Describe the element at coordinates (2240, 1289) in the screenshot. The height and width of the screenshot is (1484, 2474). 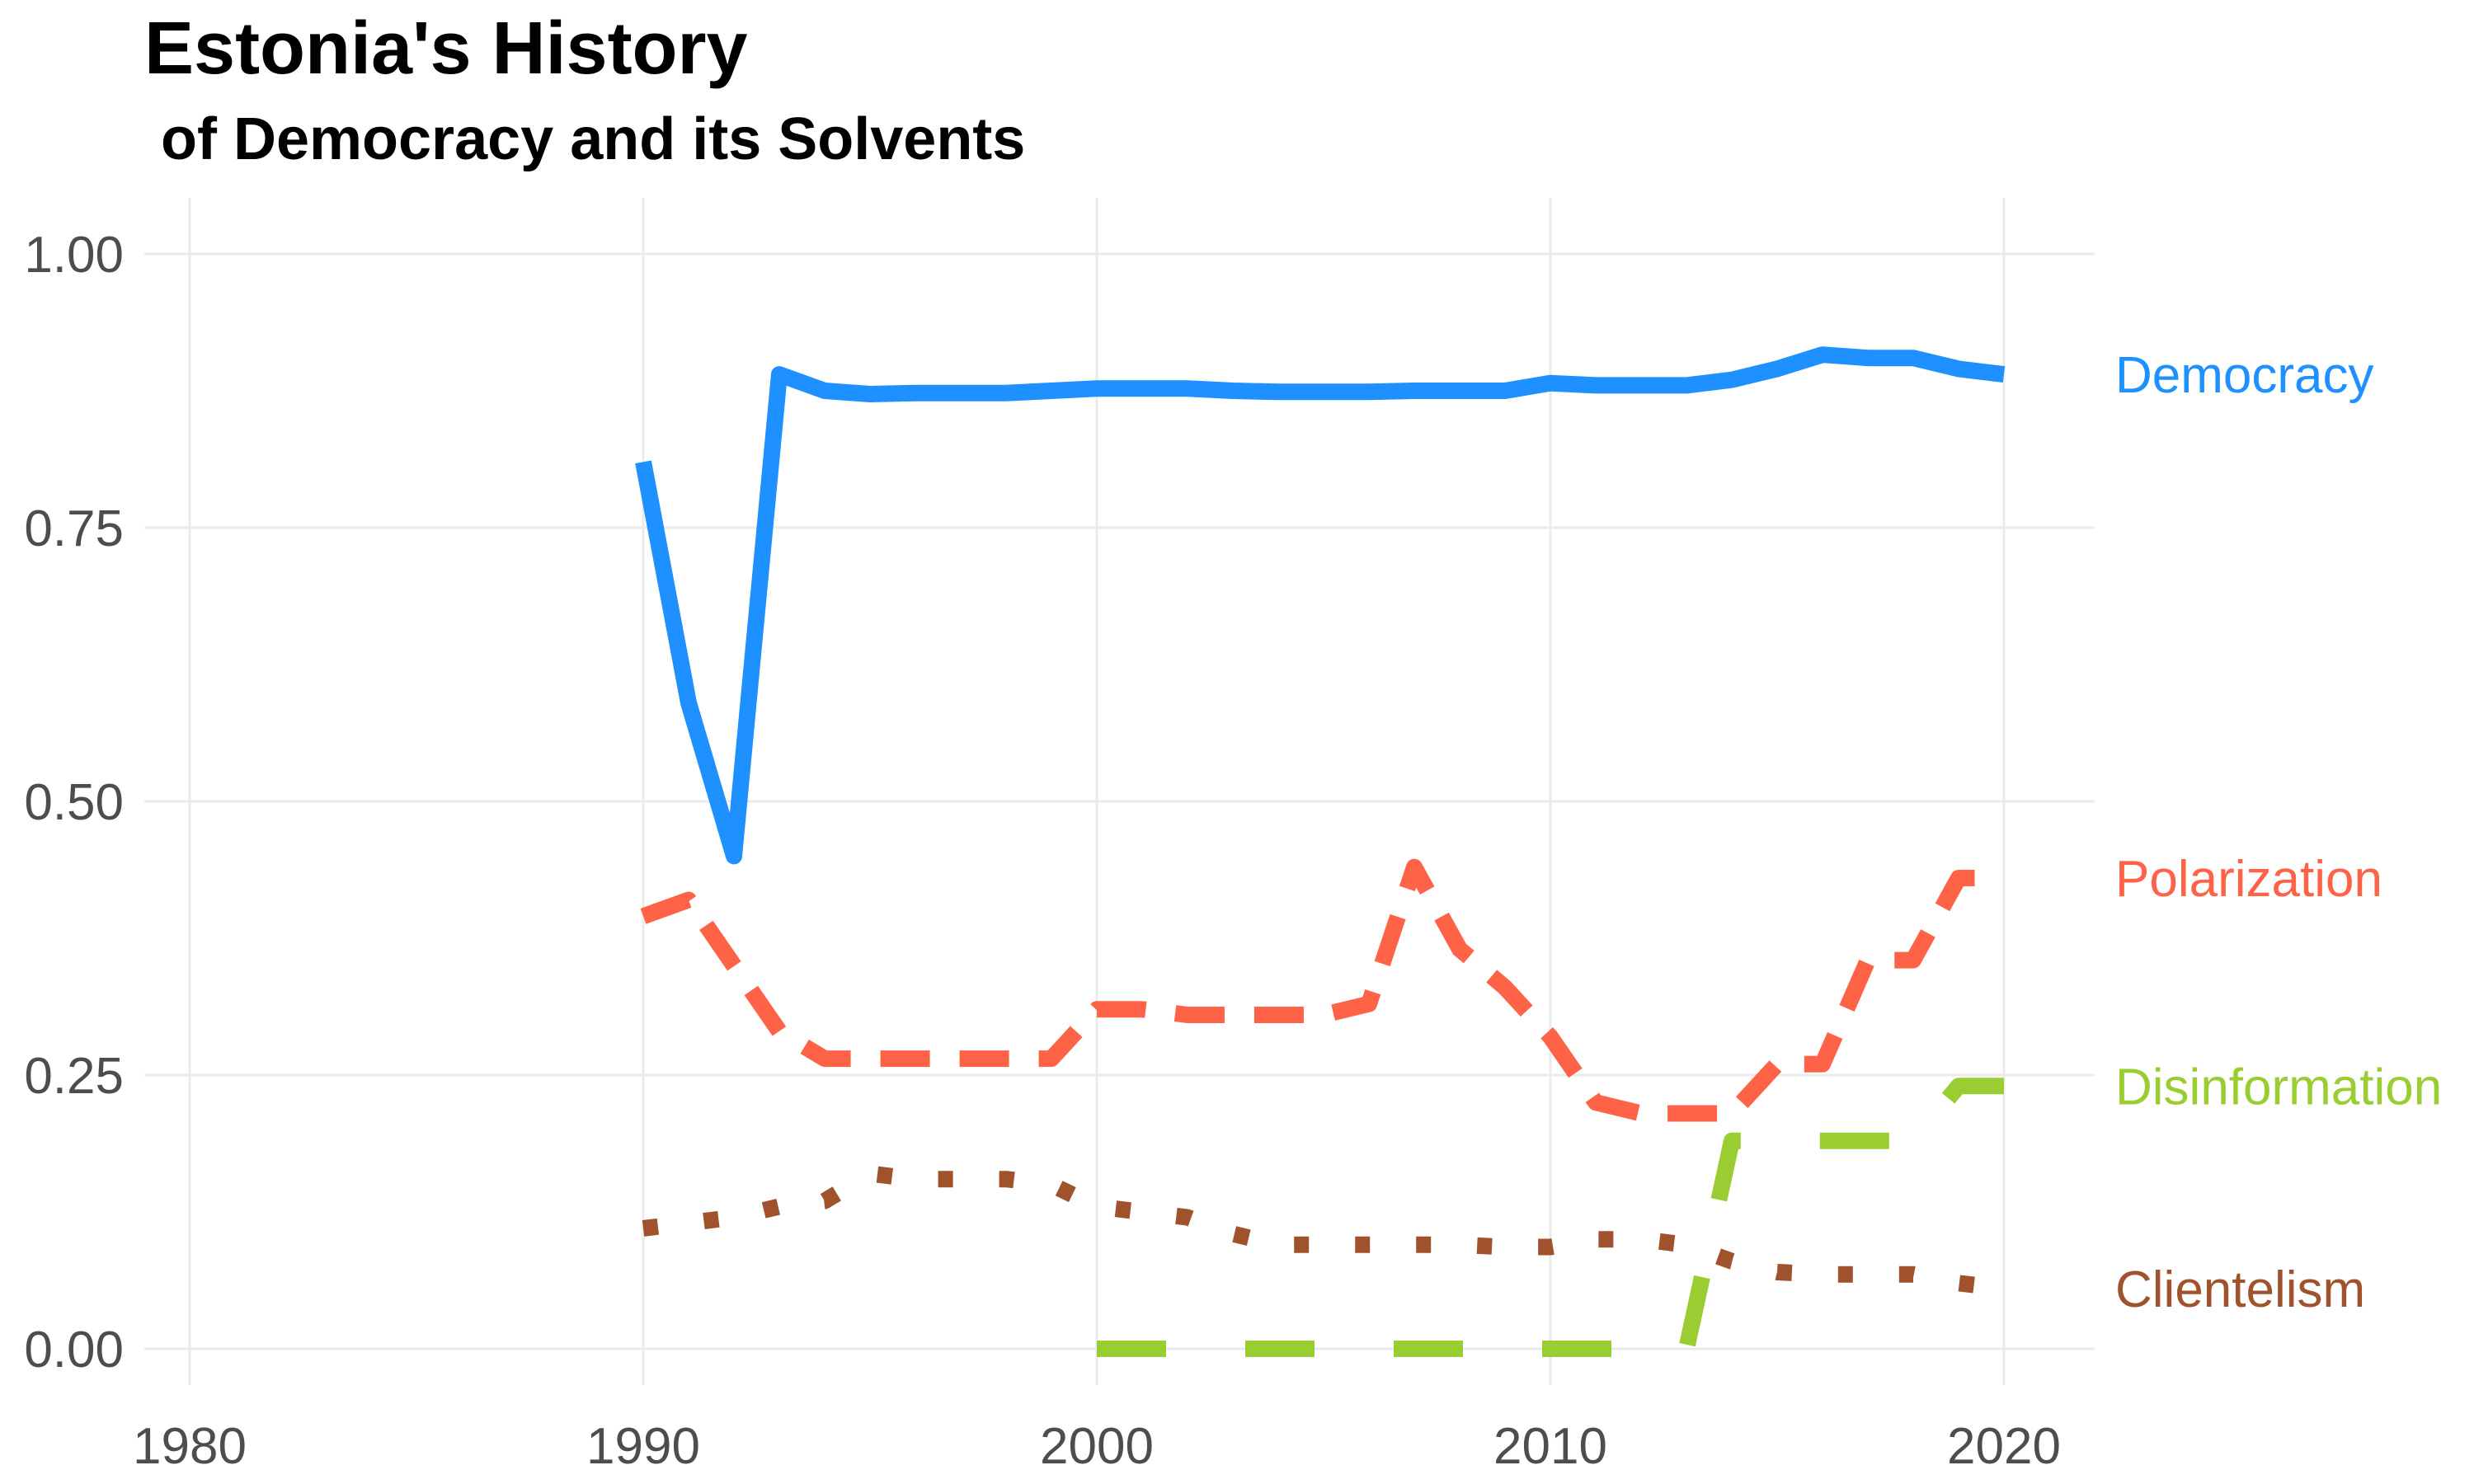
I see `series-label-clientelism: Clientelism` at that location.